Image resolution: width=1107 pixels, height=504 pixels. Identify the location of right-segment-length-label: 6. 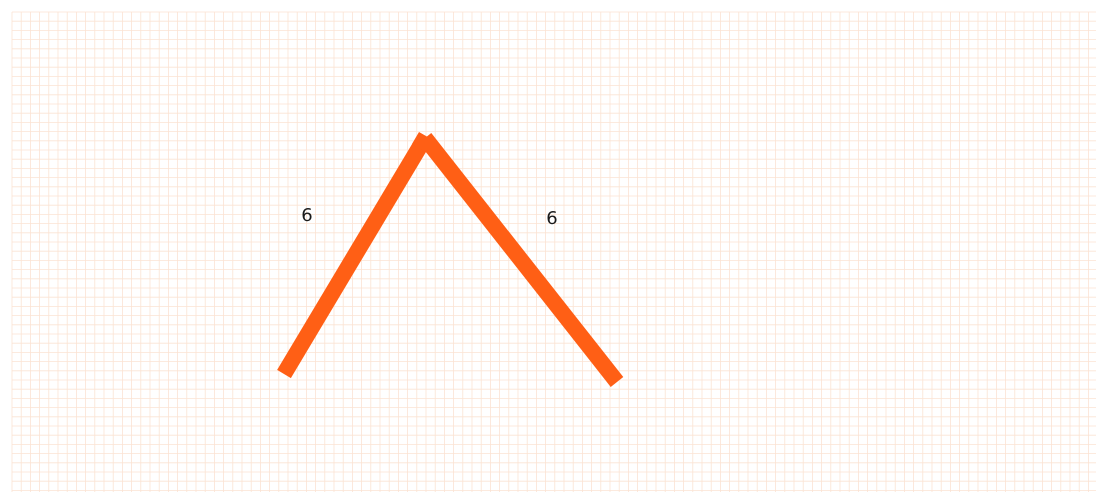
(551, 218).